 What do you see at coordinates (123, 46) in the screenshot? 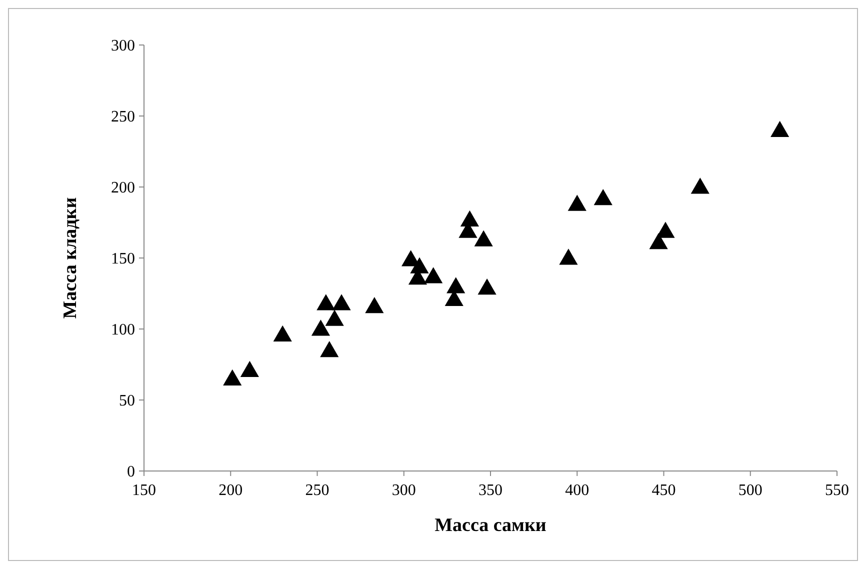
I see `y-tick-label: 300` at bounding box center [123, 46].